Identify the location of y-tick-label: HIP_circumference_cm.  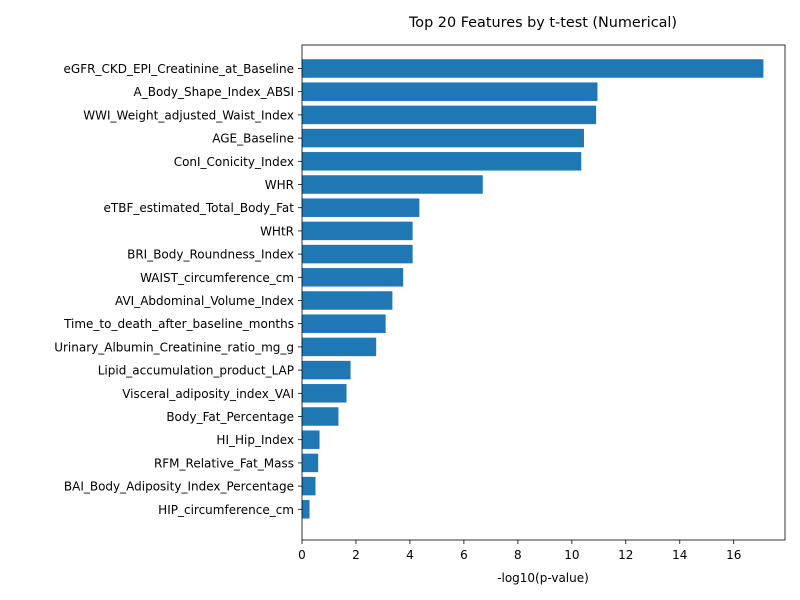
(226, 510).